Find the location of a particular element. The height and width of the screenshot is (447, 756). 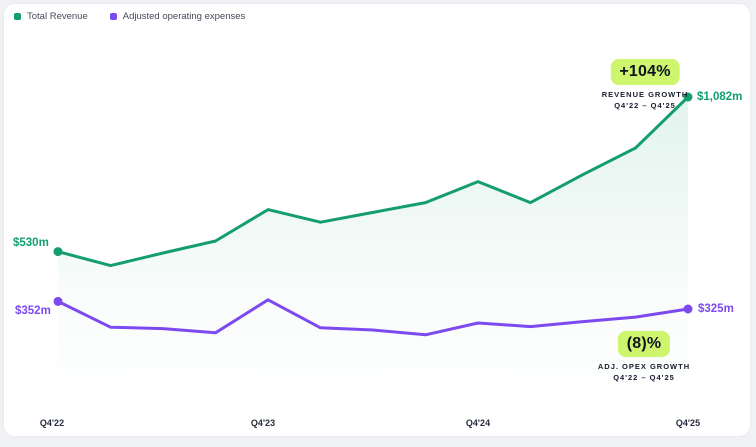

revenue-growth-period: Q4'22 – Q4'25 is located at coordinates (645, 105).